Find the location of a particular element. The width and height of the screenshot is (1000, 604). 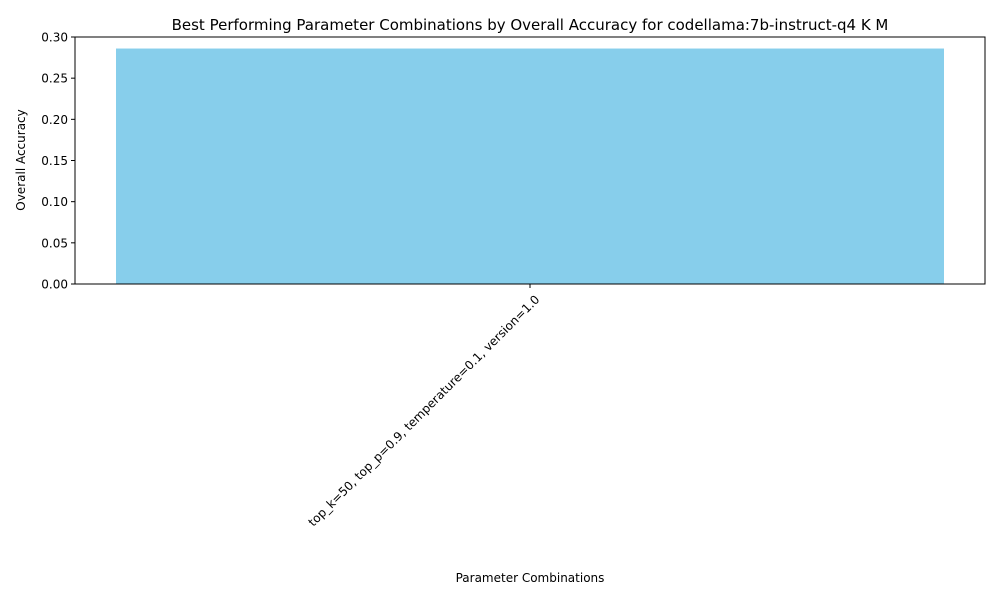

y-tick-label: 0.15 is located at coordinates (54, 161).